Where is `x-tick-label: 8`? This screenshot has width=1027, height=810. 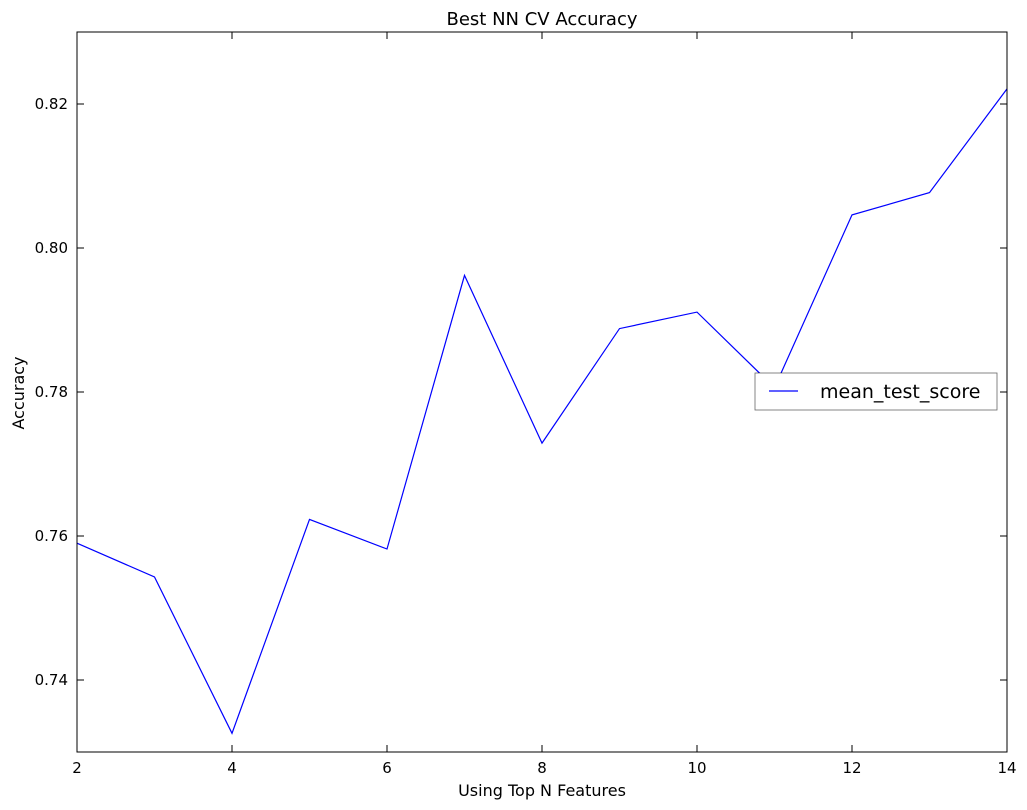 x-tick-label: 8 is located at coordinates (542, 768).